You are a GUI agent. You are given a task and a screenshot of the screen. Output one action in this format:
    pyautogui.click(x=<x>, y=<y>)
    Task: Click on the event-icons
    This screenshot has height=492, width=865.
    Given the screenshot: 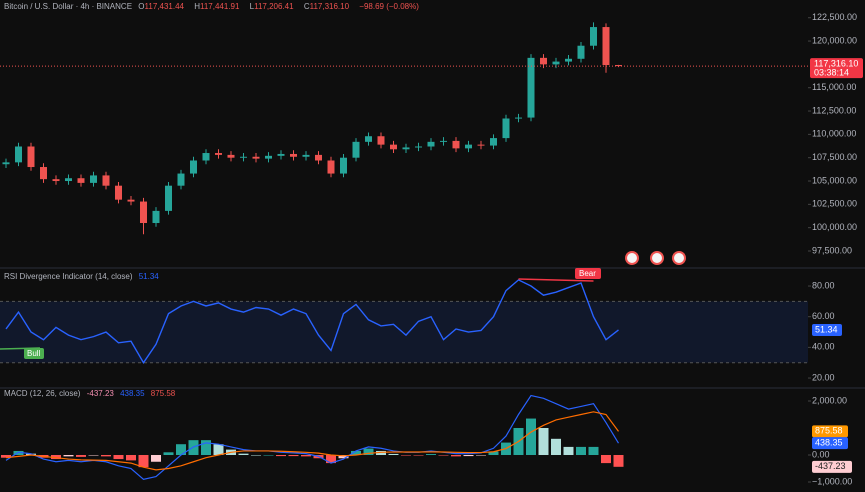 What is the action you would take?
    pyautogui.click(x=655, y=258)
    